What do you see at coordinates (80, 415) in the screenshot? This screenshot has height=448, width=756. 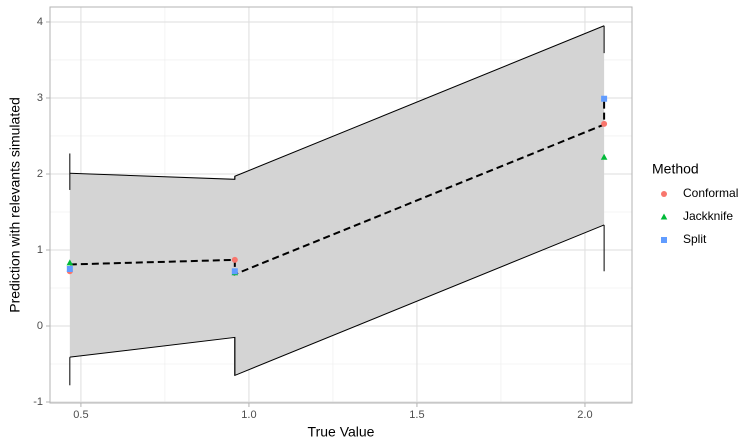 I see `x-tick-label: 0.5` at bounding box center [80, 415].